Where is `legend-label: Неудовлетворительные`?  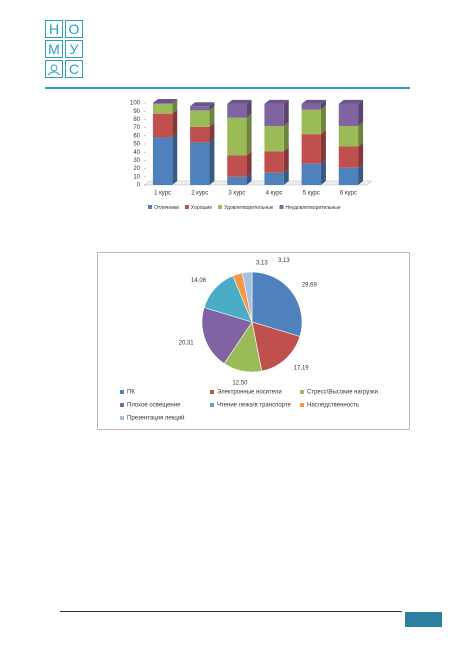
legend-label: Неудовлетворительные is located at coordinates (312, 208).